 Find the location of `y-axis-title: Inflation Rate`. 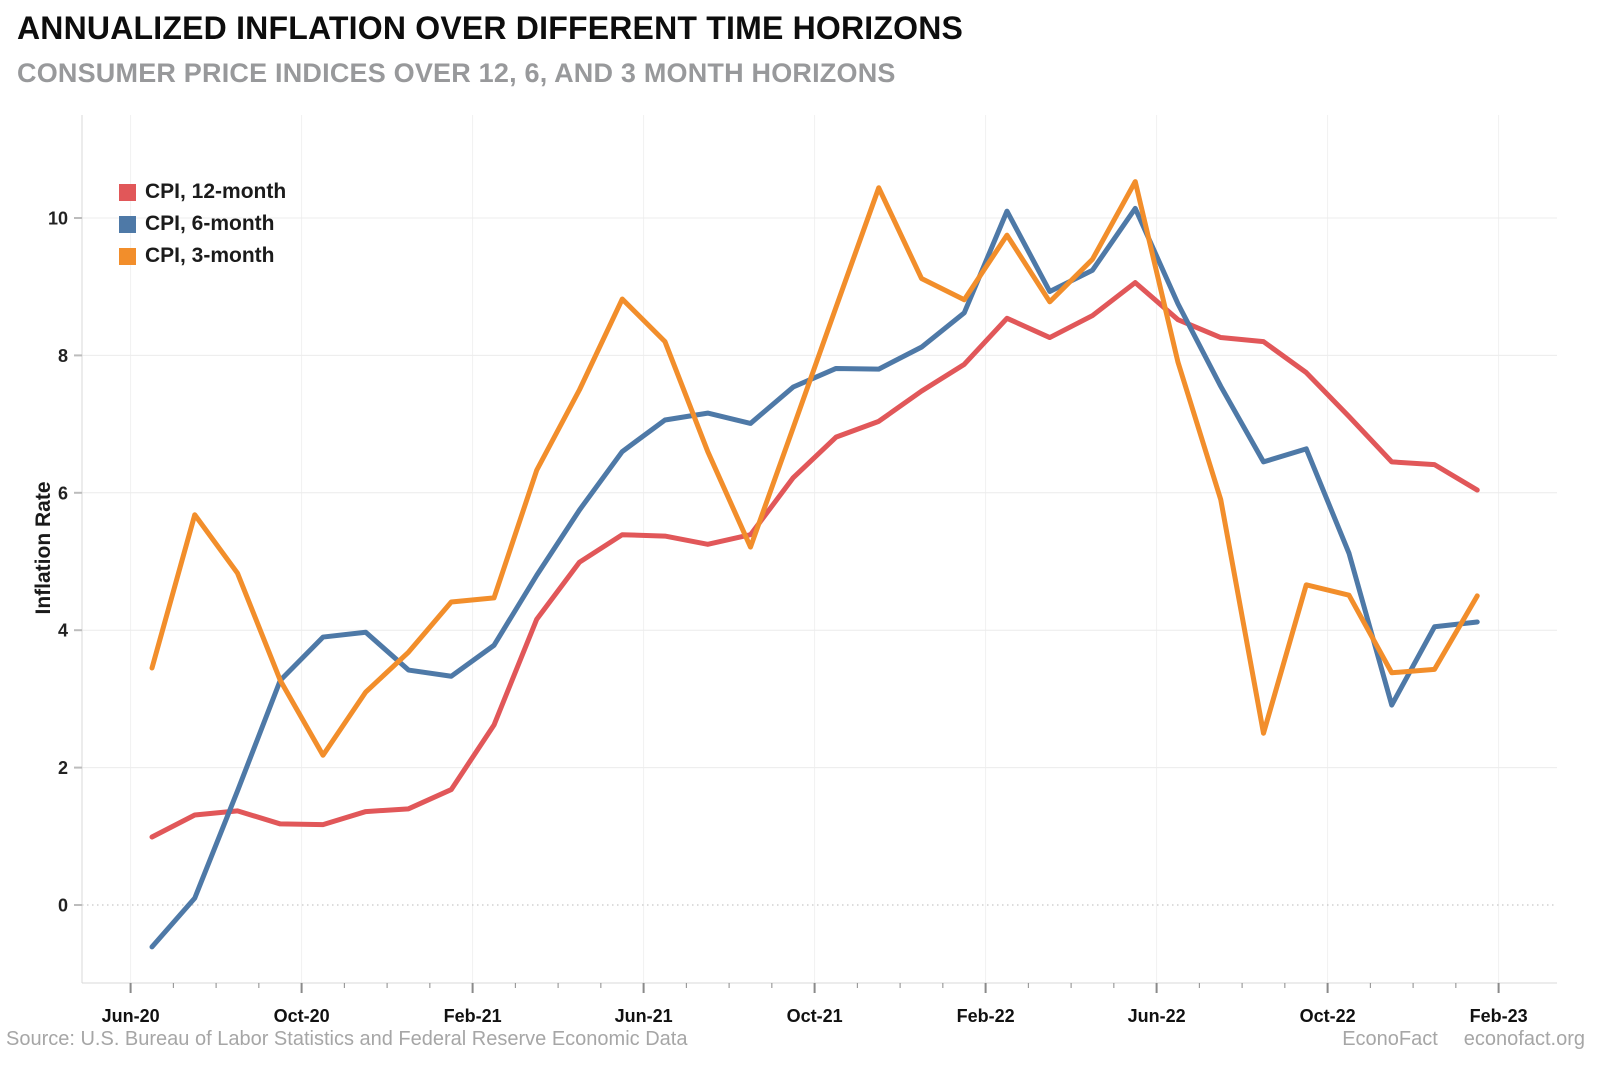

y-axis-title: Inflation Rate is located at coordinates (43, 548).